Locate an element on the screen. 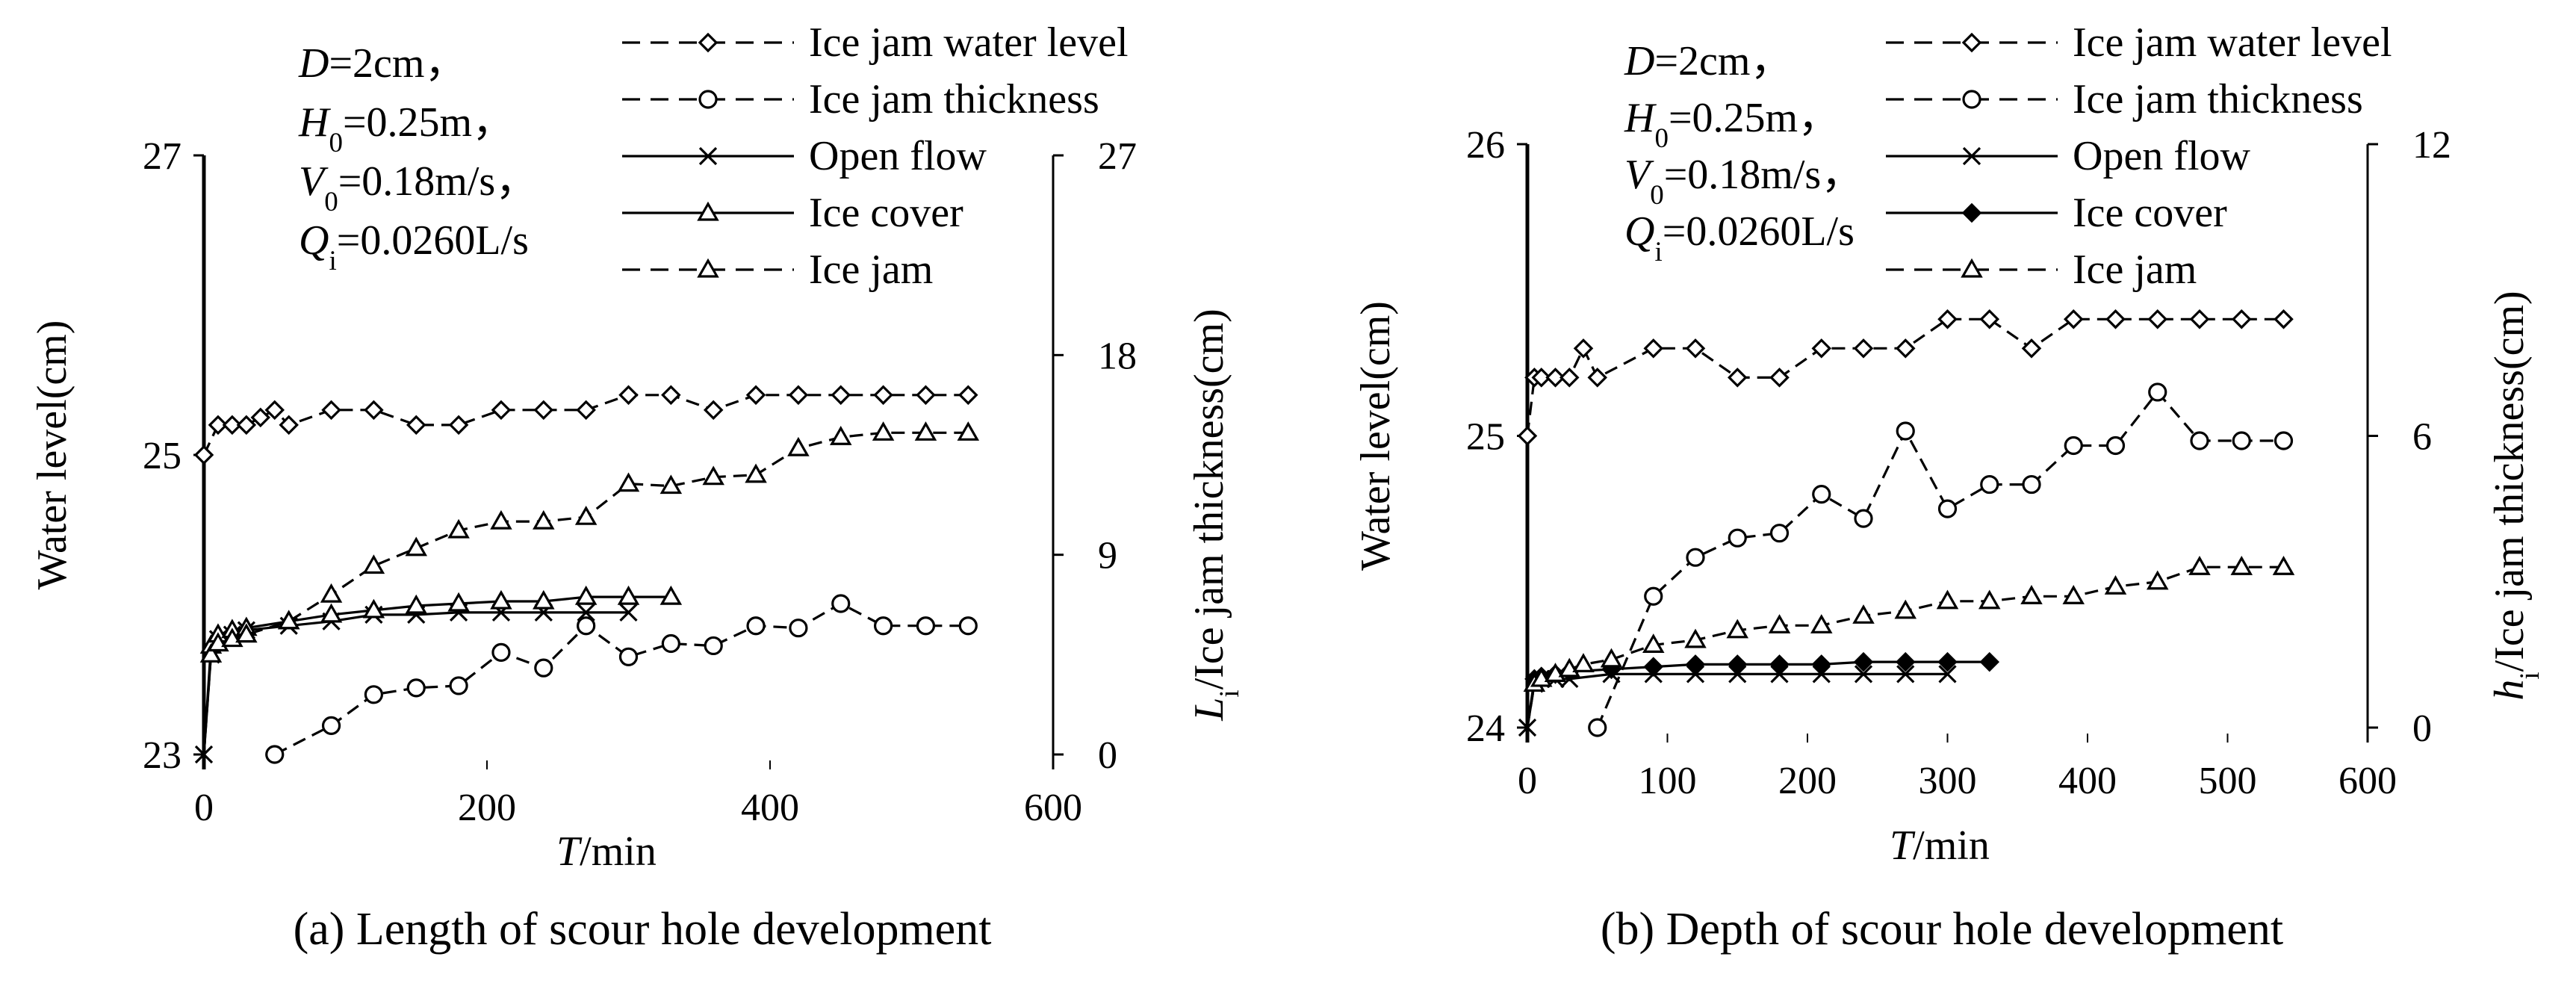 The image size is (2576, 998). legend-label-ice-cover: Ice cover is located at coordinates (886, 213).